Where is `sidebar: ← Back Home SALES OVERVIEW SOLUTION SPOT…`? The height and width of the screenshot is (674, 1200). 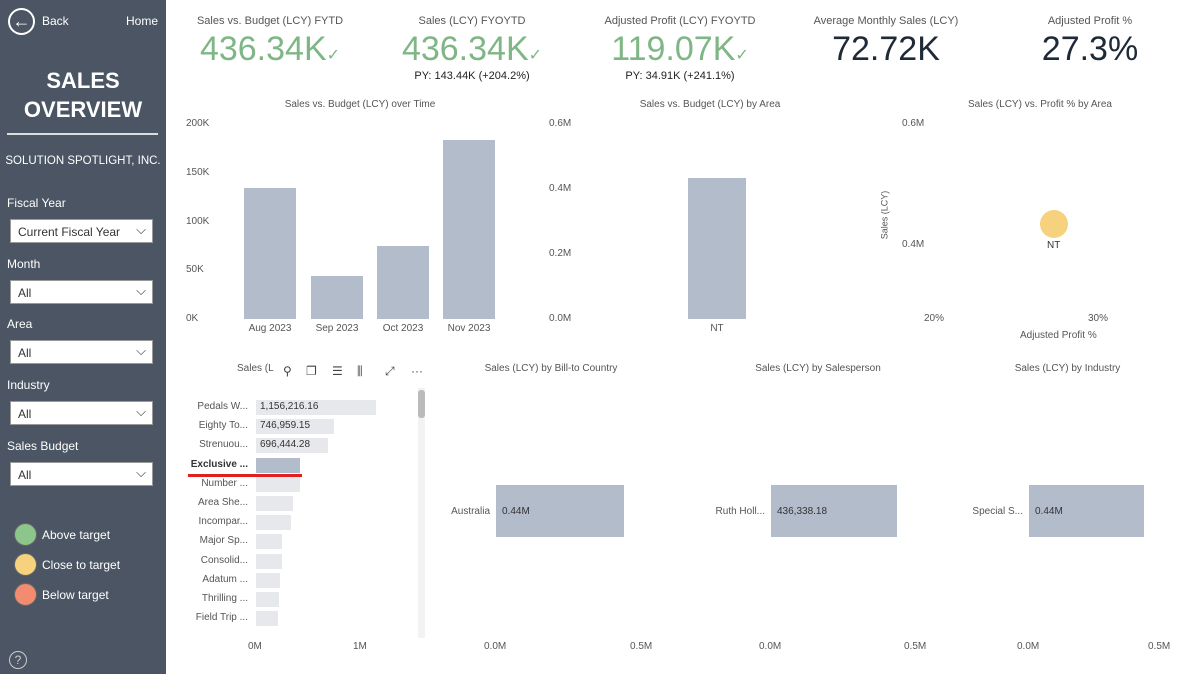
sidebar: ← Back Home SALES OVERVIEW SOLUTION SPOT… is located at coordinates (83, 337).